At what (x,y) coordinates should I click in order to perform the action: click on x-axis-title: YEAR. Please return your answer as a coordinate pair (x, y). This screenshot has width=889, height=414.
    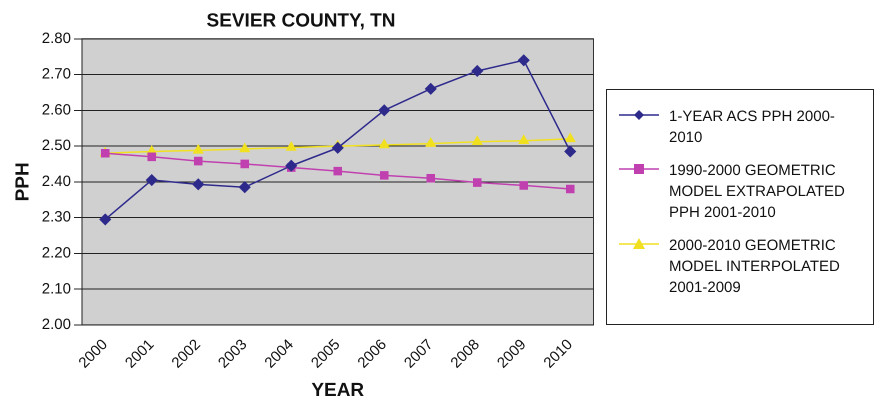
    Looking at the image, I should click on (337, 390).